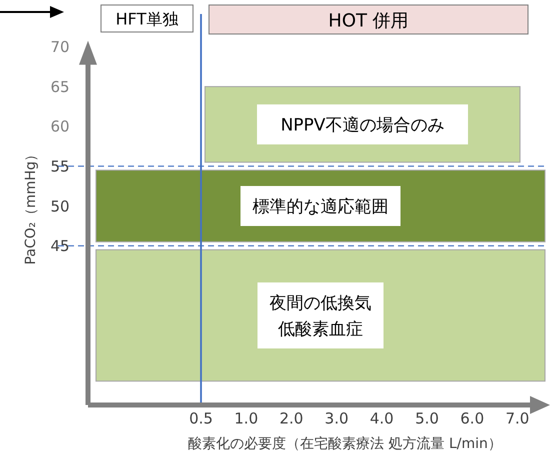 The image size is (552, 457). I want to click on y-tick-label: 50, so click(60, 206).